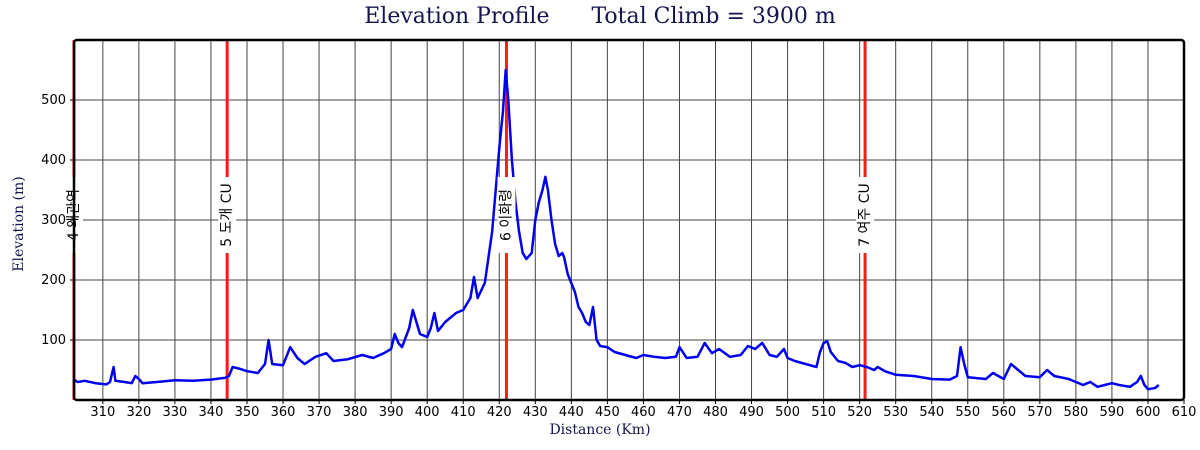  Describe the element at coordinates (1039, 412) in the screenshot. I see `x-tick-label: 570` at that location.